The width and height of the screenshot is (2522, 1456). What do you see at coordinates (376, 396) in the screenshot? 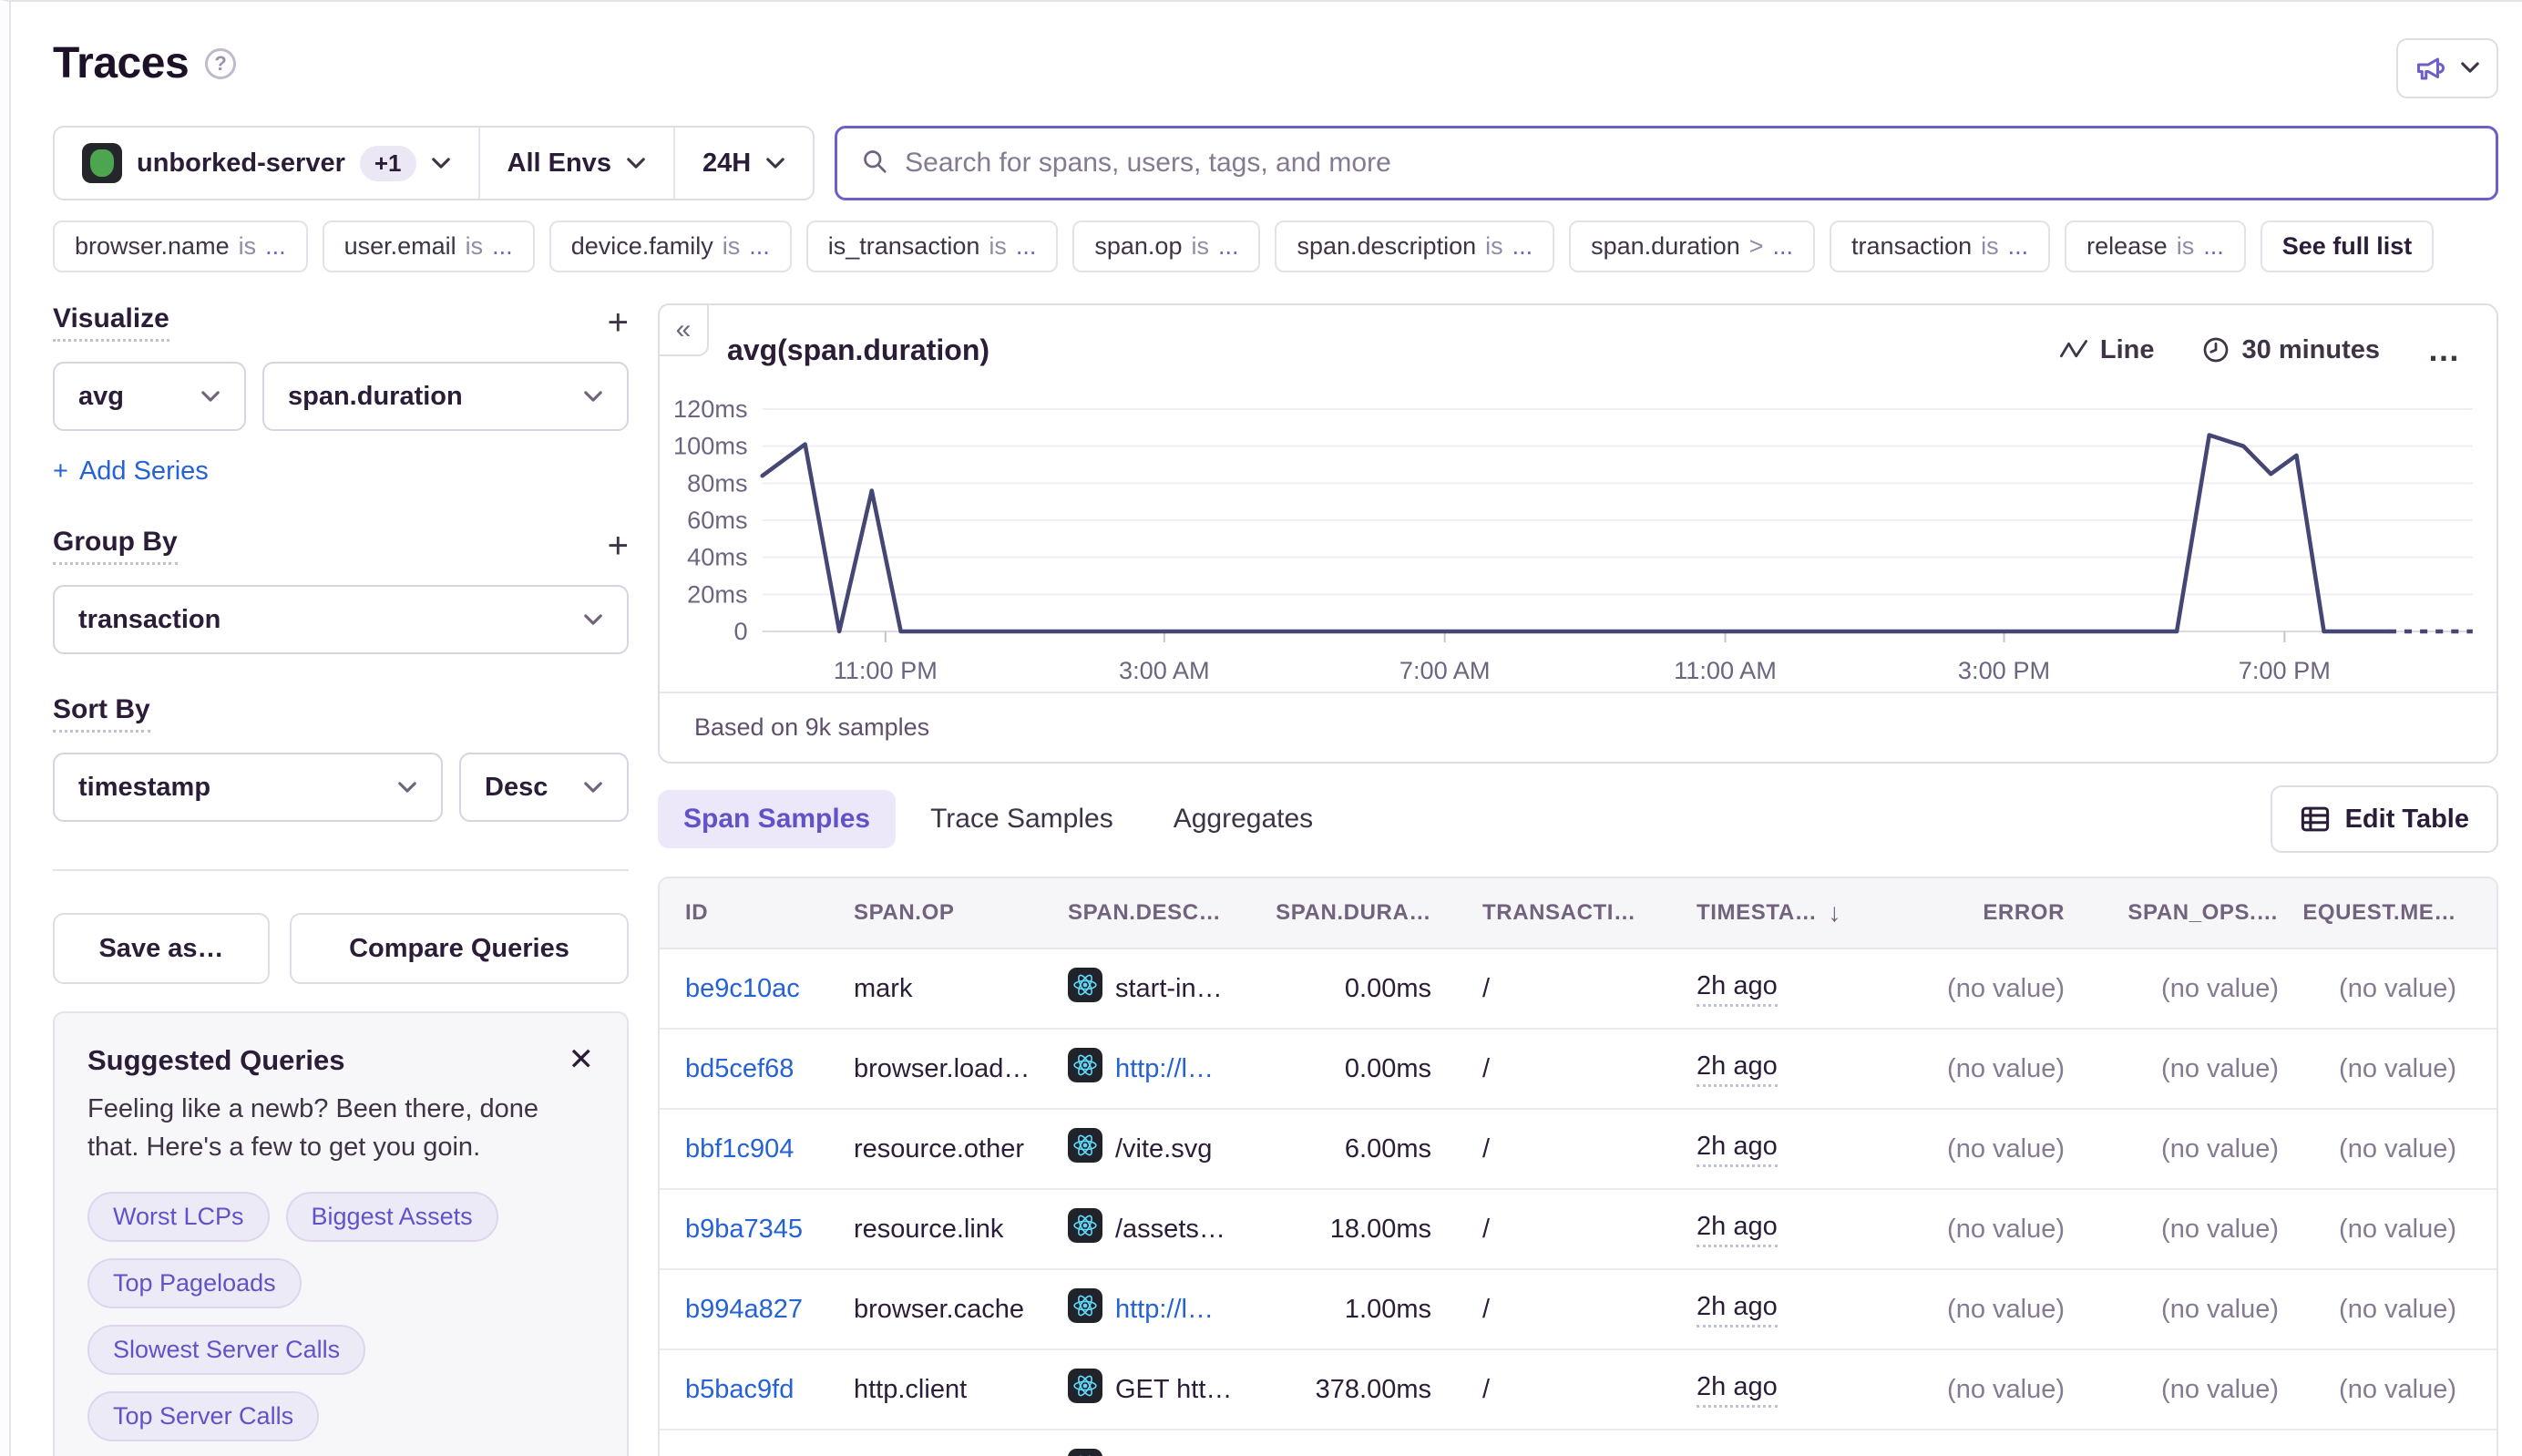
I see `field-value: span.duration` at bounding box center [376, 396].